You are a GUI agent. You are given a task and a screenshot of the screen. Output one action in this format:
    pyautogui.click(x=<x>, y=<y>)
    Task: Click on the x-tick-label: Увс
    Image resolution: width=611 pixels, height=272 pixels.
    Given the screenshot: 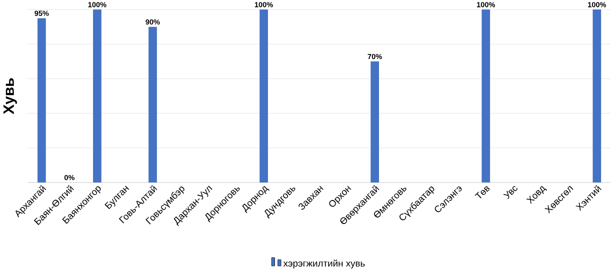 What is the action you would take?
    pyautogui.click(x=510, y=192)
    